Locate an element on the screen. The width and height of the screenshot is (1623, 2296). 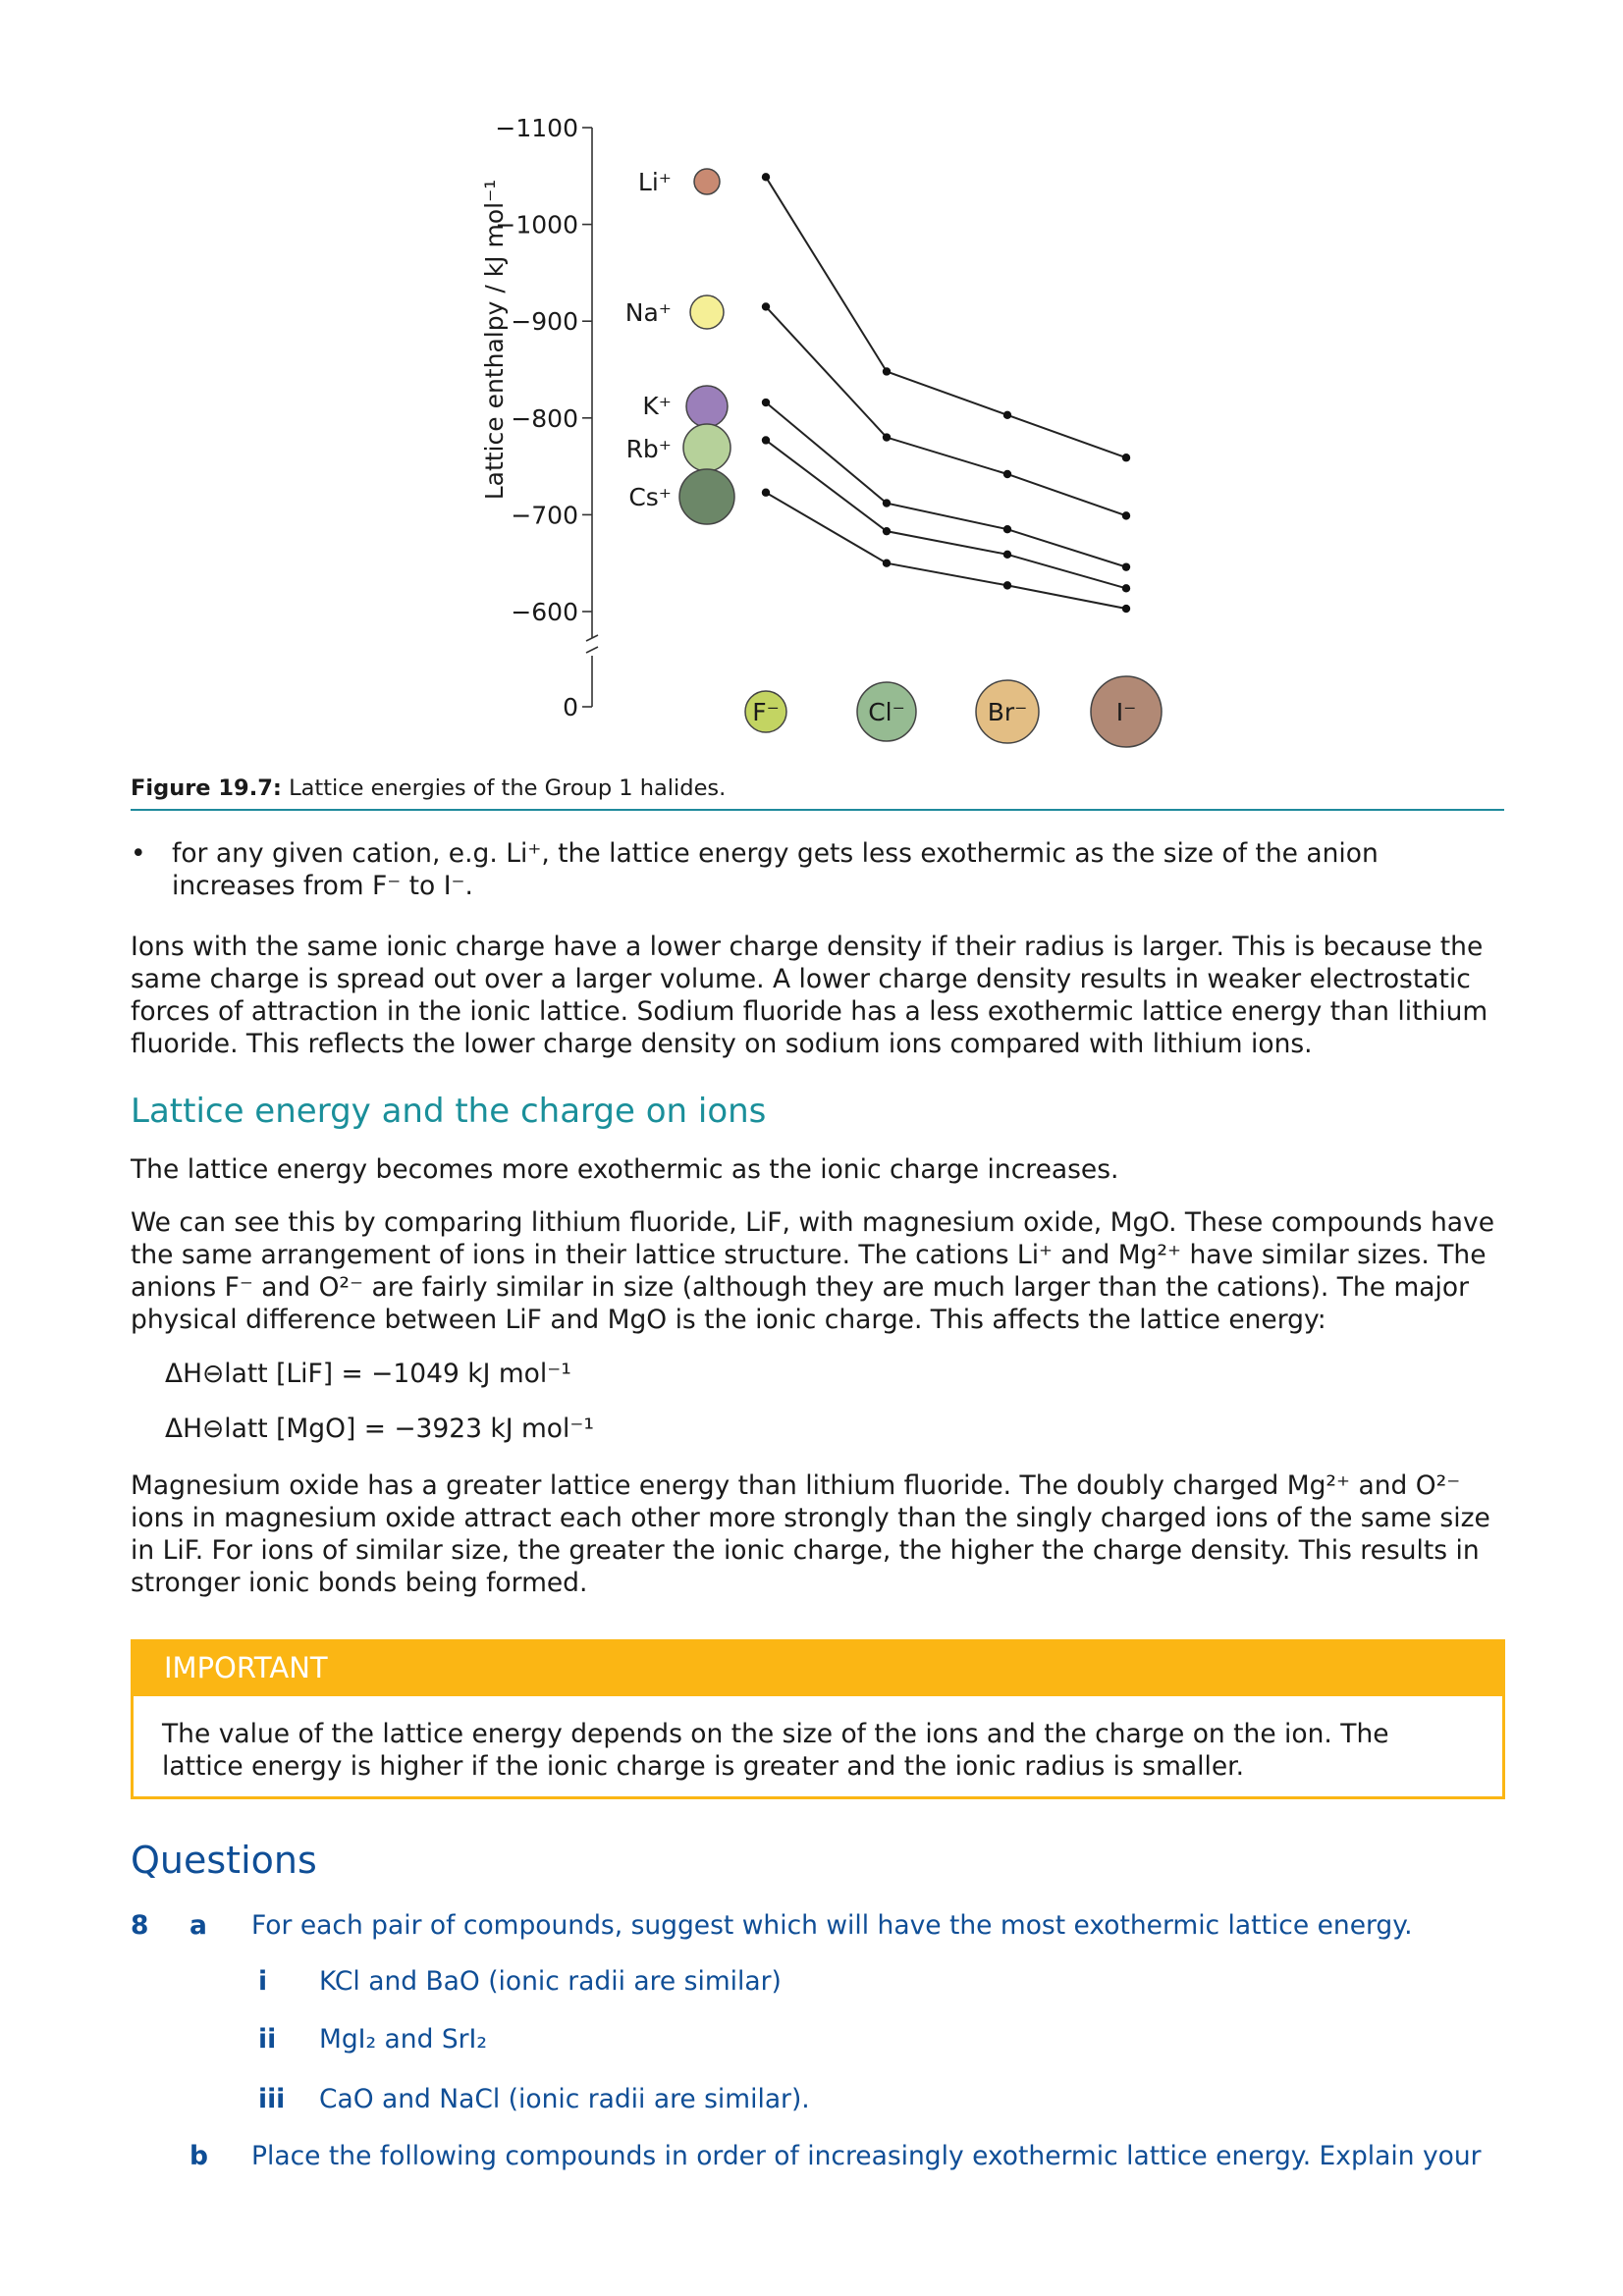
equation-mgo: ΔH⊖latt [MgO] = −3923 kJ mol⁻¹ is located at coordinates (379, 1429).